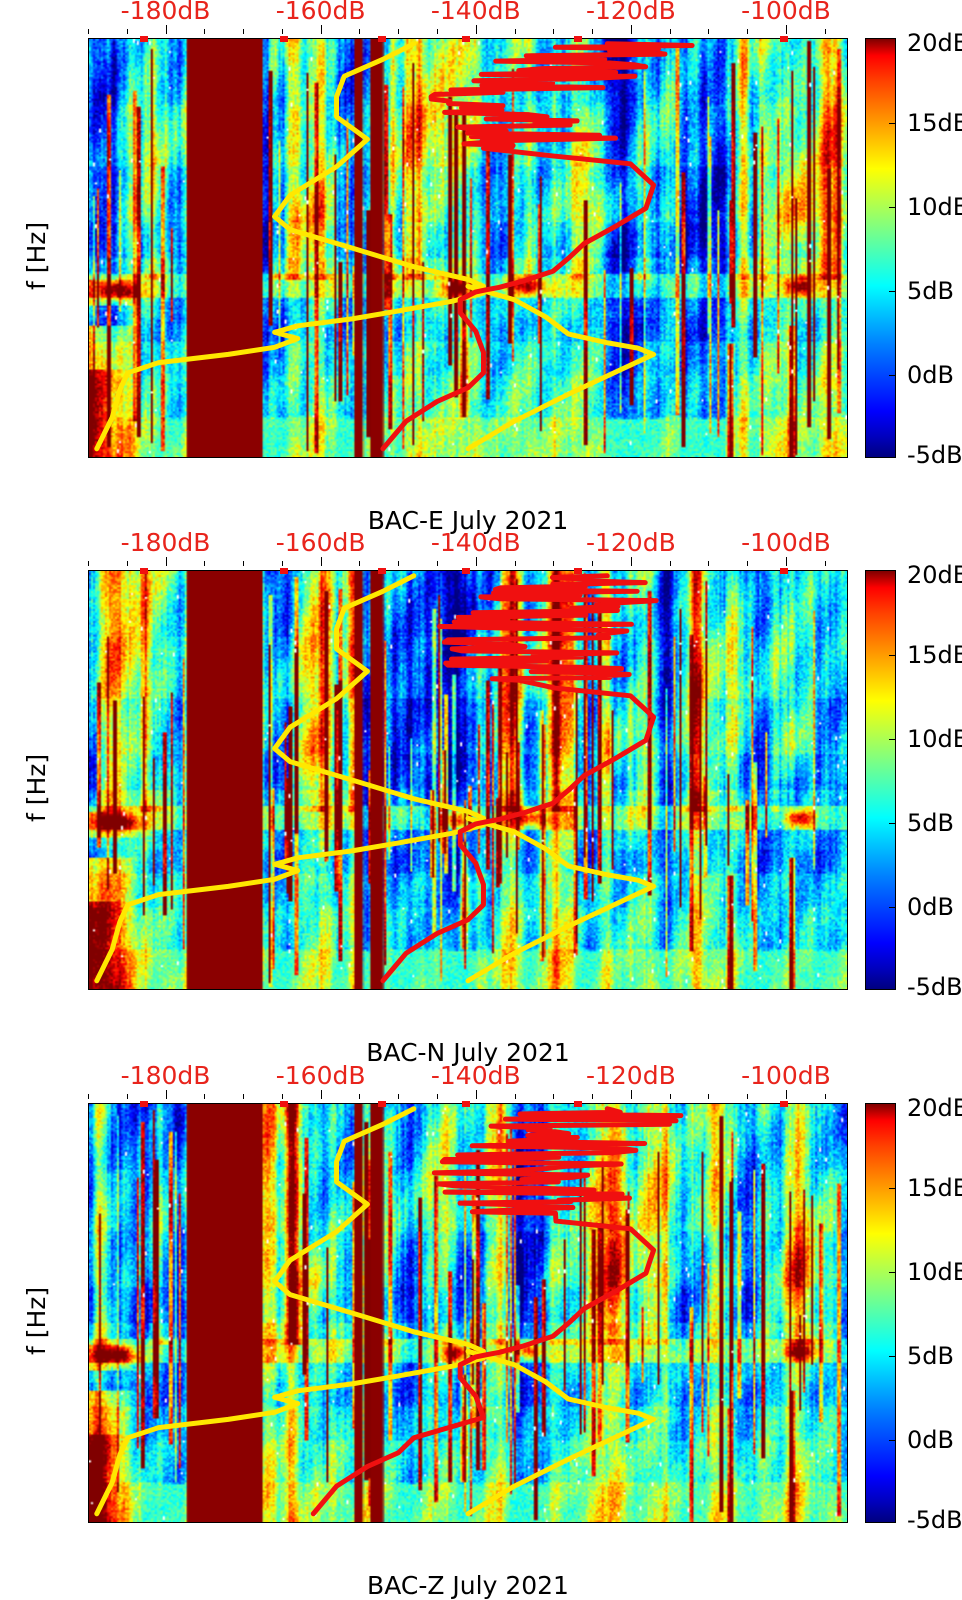 Image resolution: width=962 pixels, height=1600 pixels. What do you see at coordinates (475, 1075) in the screenshot?
I see `psd-axis-label: -140dB` at bounding box center [475, 1075].